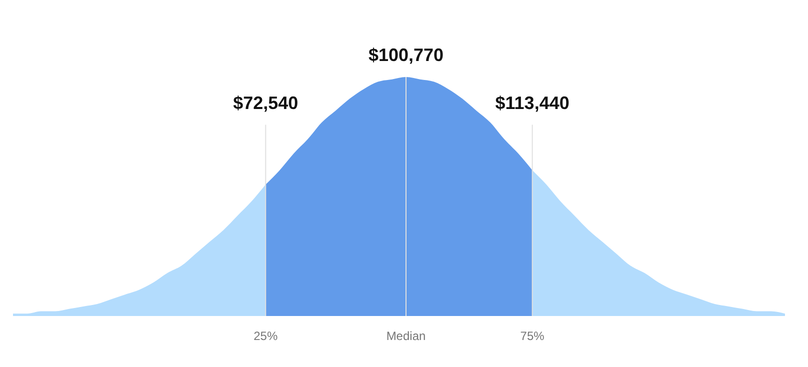 Image resolution: width=808 pixels, height=367 pixels. What do you see at coordinates (406, 55) in the screenshot?
I see `ref-line-label: $100,770` at bounding box center [406, 55].